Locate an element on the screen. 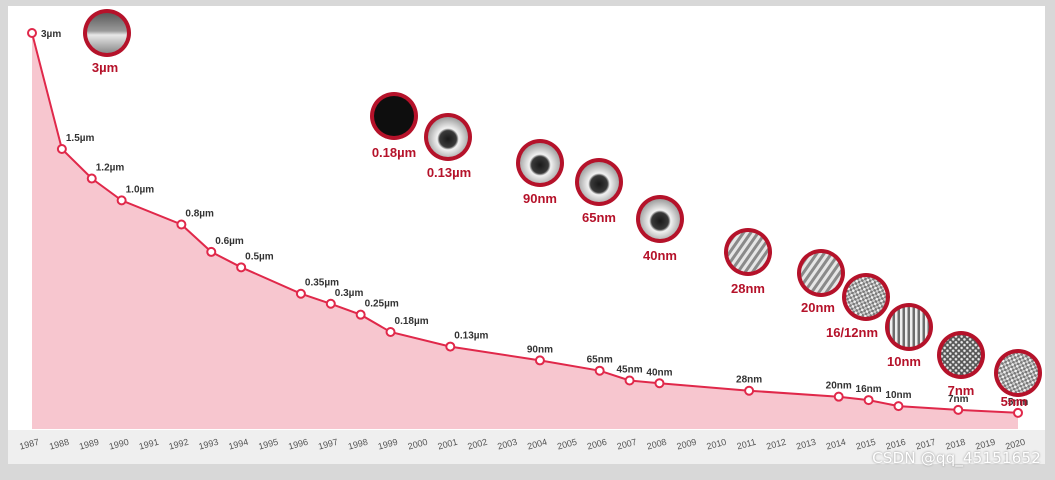 Image resolution: width=1055 pixels, height=480 pixels. data-label: 90nm is located at coordinates (540, 349).